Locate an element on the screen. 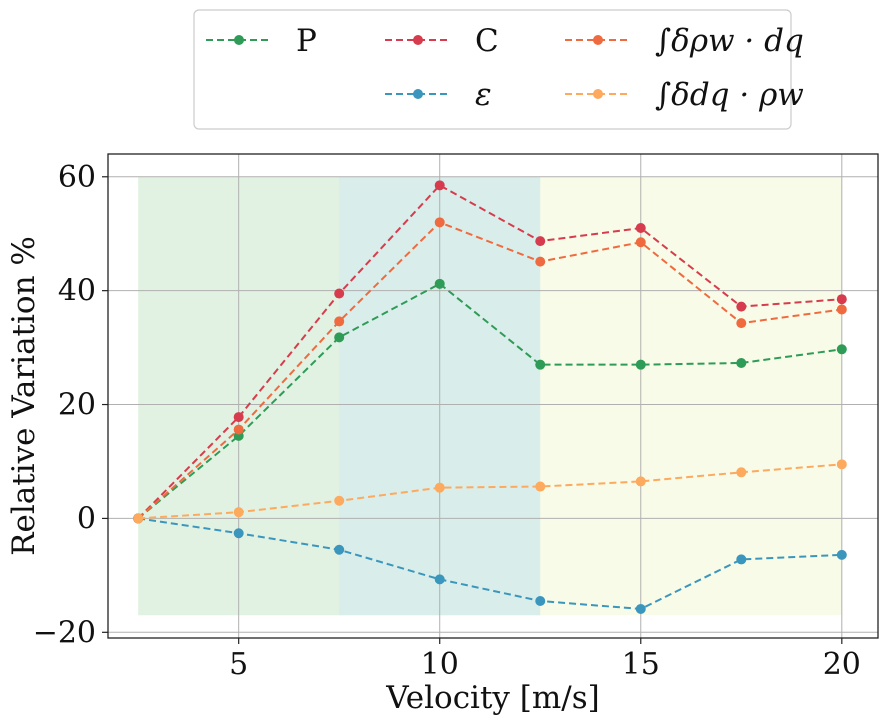  legend: P C ∫δρw · dq ε ∫δdq · ρw is located at coordinates (498, 69).